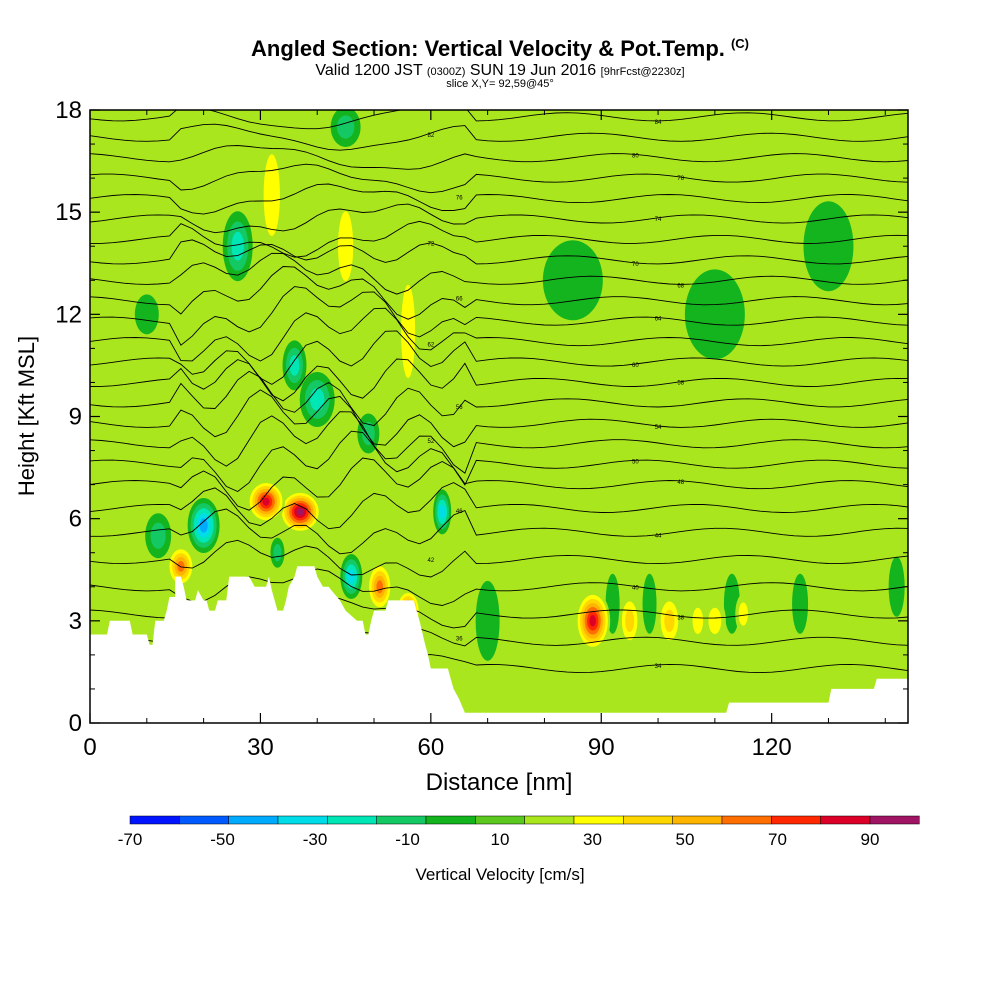 This screenshot has width=1000, height=1000. Describe the element at coordinates (658, 537) in the screenshot. I see `isentrope-label: 44` at that location.